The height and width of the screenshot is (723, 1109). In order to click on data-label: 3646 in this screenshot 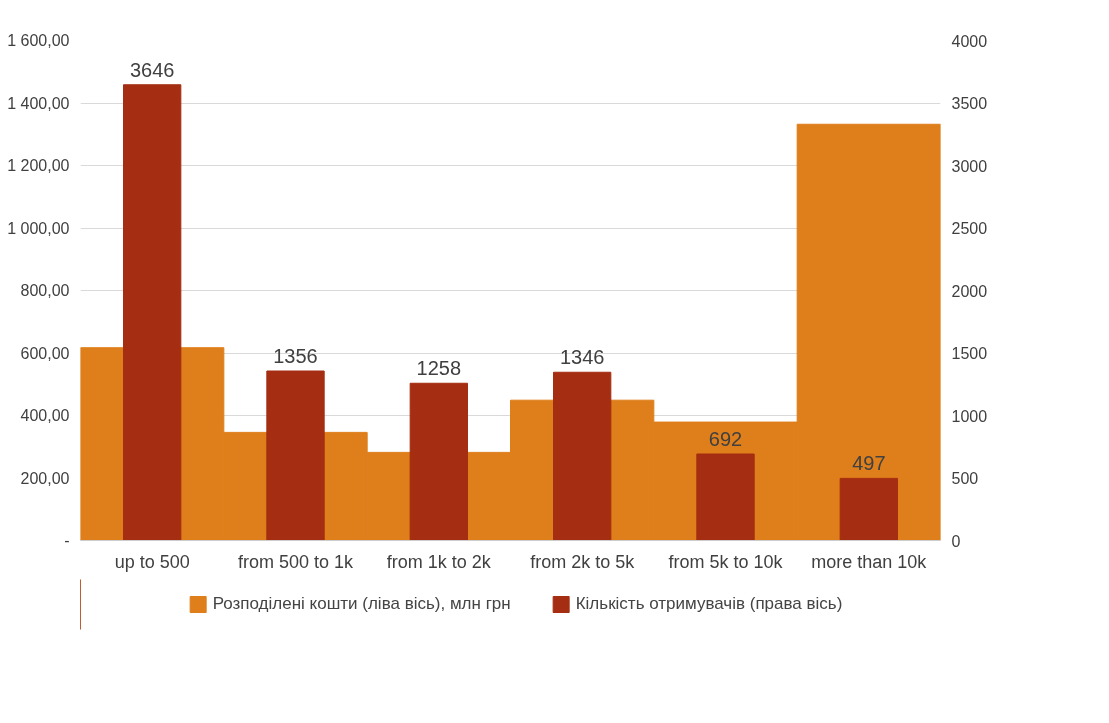, I will do `click(152, 69)`.